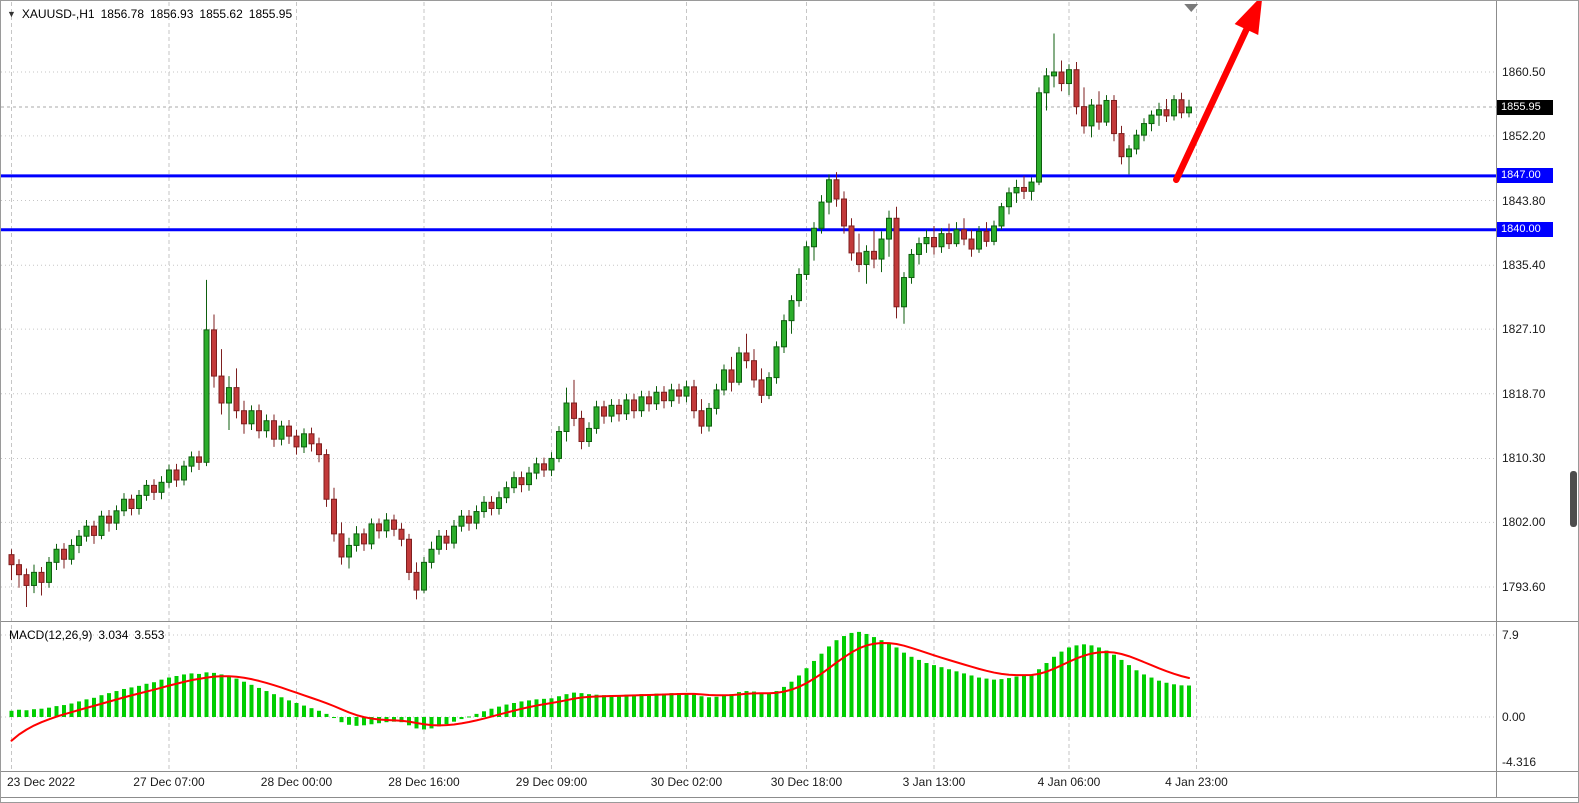 The image size is (1579, 803). Describe the element at coordinates (169, 782) in the screenshot. I see `date-axis-label: 27 Dec 07:00` at that location.